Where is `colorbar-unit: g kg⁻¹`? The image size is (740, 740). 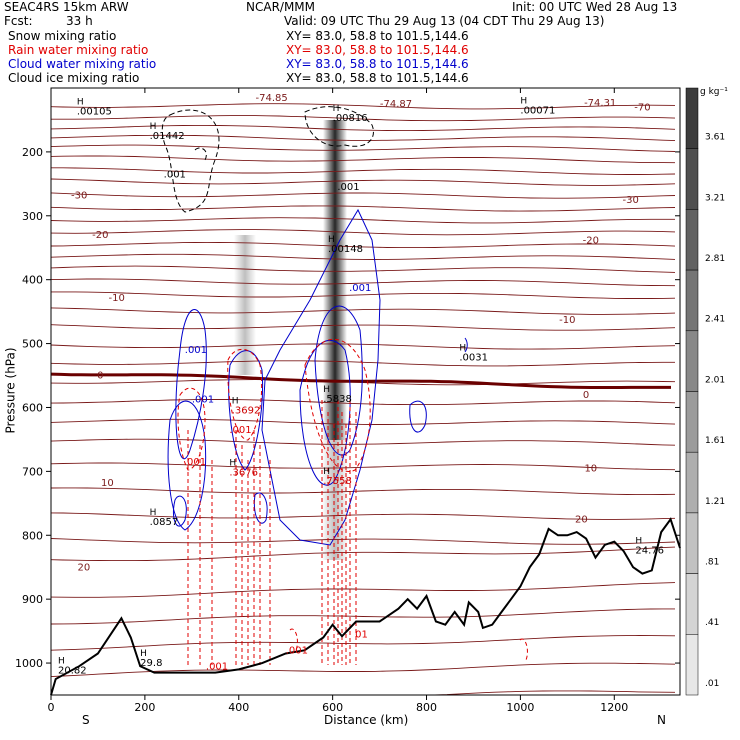 colorbar-unit: g kg⁻¹ is located at coordinates (714, 92).